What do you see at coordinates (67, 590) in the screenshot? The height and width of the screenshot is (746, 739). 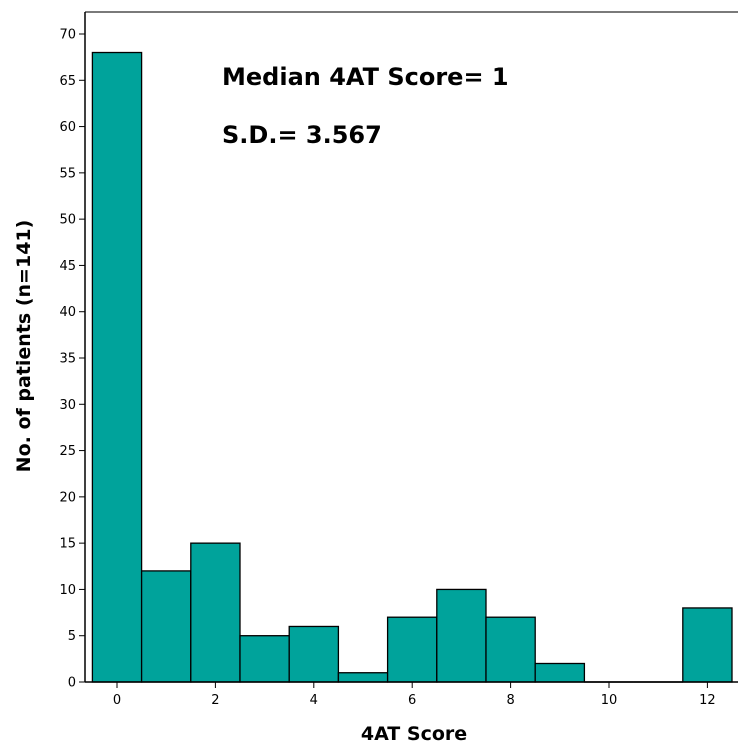 I see `y-tick-label-10: 10` at bounding box center [67, 590].